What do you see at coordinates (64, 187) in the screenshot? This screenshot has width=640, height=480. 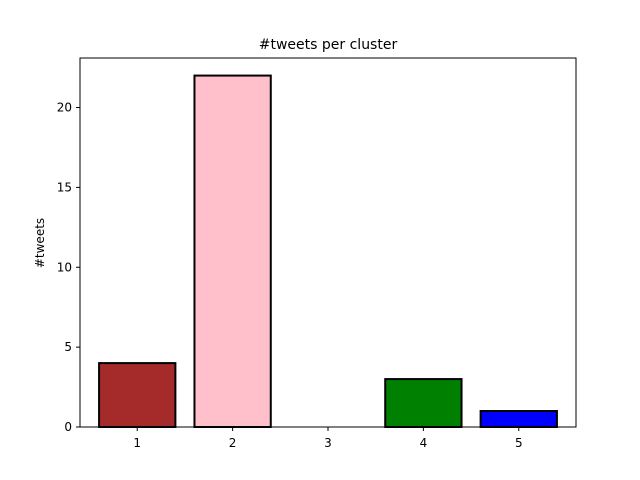 I see `y-tick-label: 15` at bounding box center [64, 187].